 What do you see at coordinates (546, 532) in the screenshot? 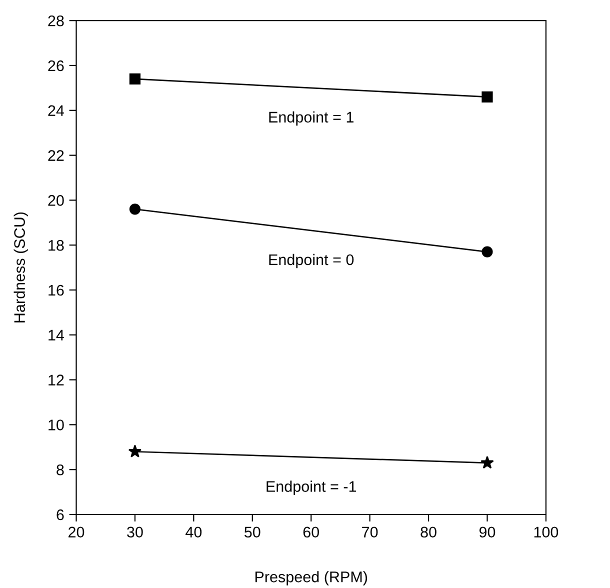
I see `x-tick-label: 100` at bounding box center [546, 532].